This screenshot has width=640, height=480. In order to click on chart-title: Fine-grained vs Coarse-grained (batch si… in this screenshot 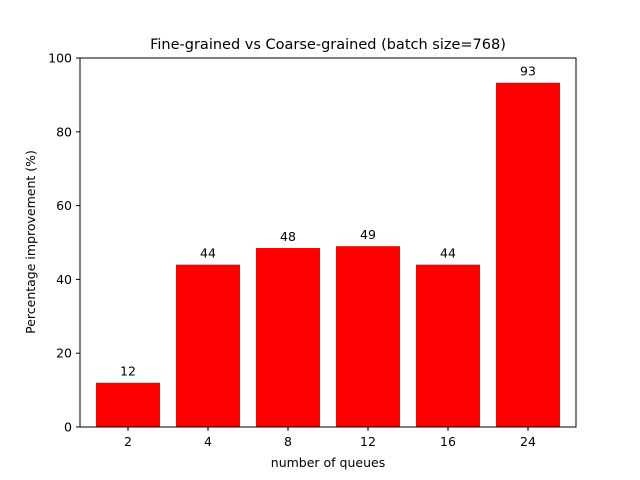, I will do `click(328, 45)`.